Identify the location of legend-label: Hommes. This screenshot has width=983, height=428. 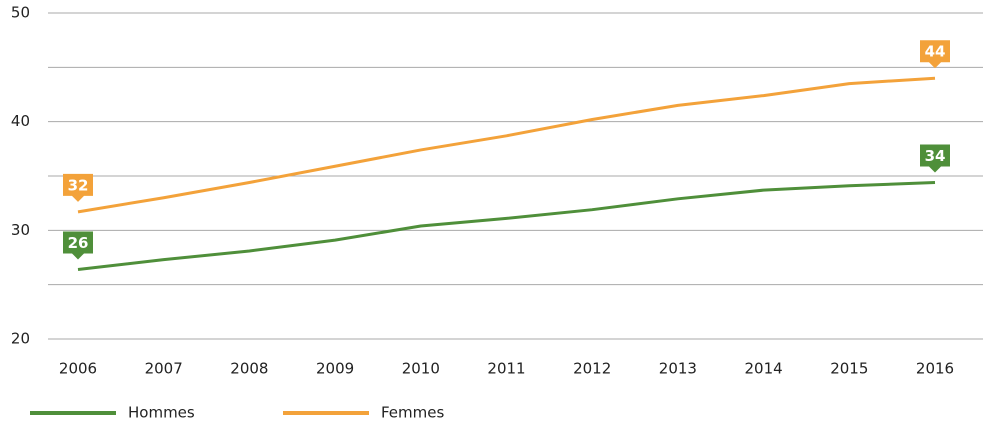
(161, 413).